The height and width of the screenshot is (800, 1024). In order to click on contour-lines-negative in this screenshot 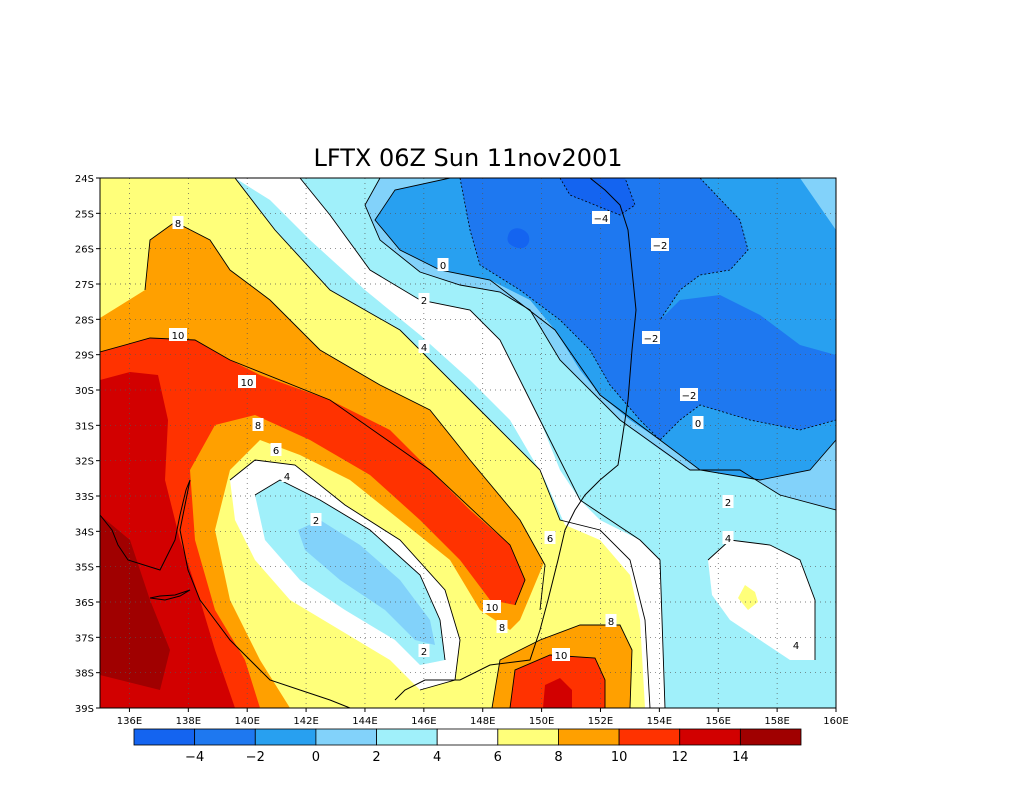, I will do `click(647, 309)`.